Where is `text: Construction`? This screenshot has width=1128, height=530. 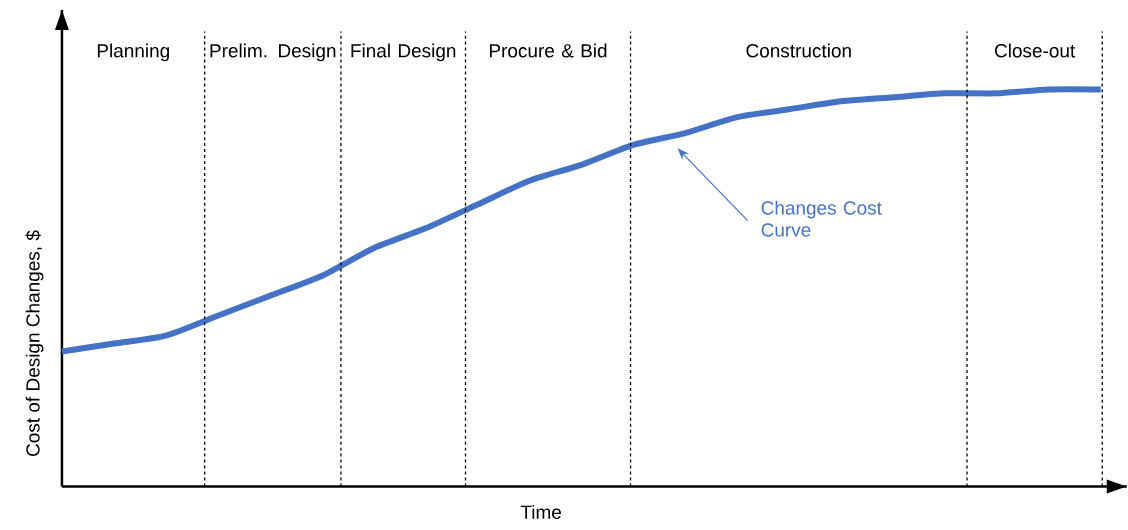 text: Construction is located at coordinates (798, 50).